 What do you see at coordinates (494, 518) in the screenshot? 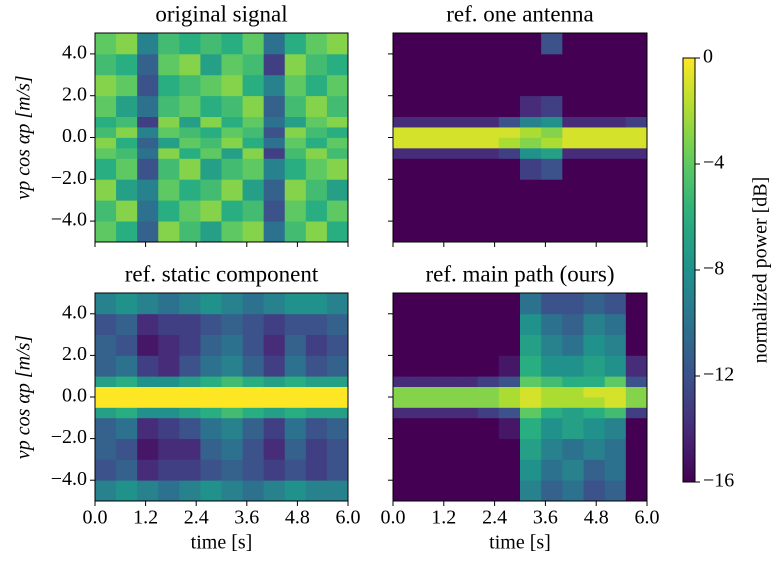
I see `x-tick-label: 2.4` at bounding box center [494, 518].